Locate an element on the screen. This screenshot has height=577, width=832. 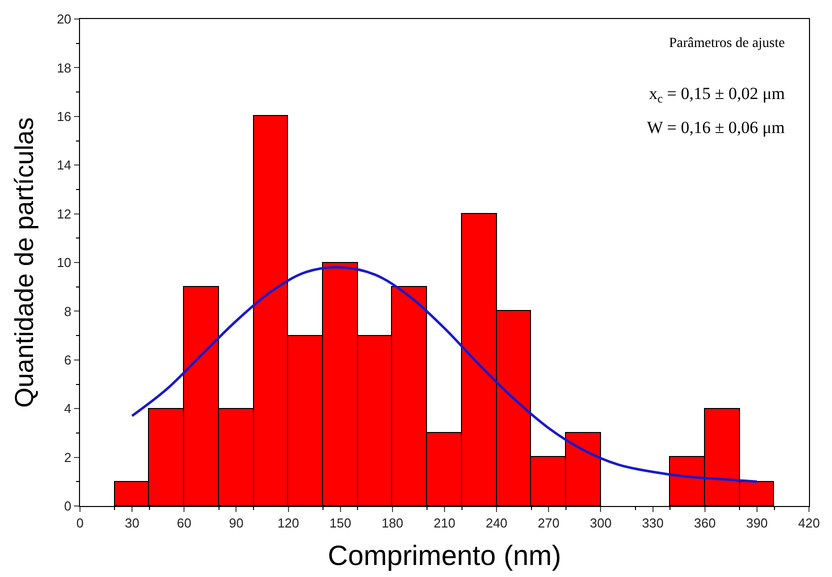
y-tick-label: 18 is located at coordinates (64, 68).